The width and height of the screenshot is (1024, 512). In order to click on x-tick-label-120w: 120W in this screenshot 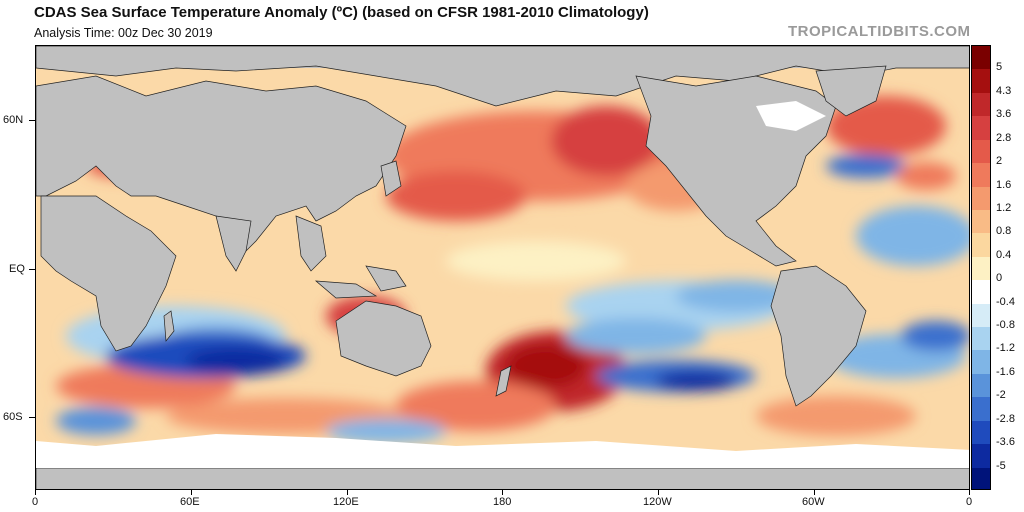, I will do `click(657, 502)`.